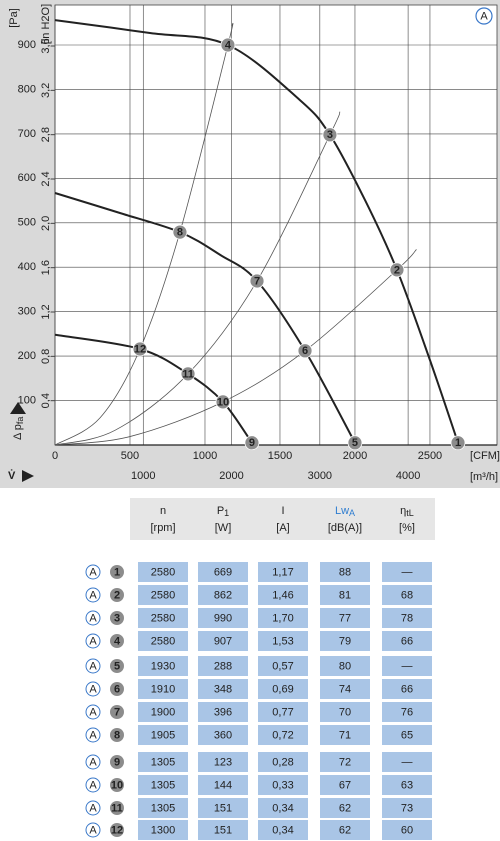 The image size is (500, 841). I want to click on x2-tick-label: 2000, so click(231, 476).